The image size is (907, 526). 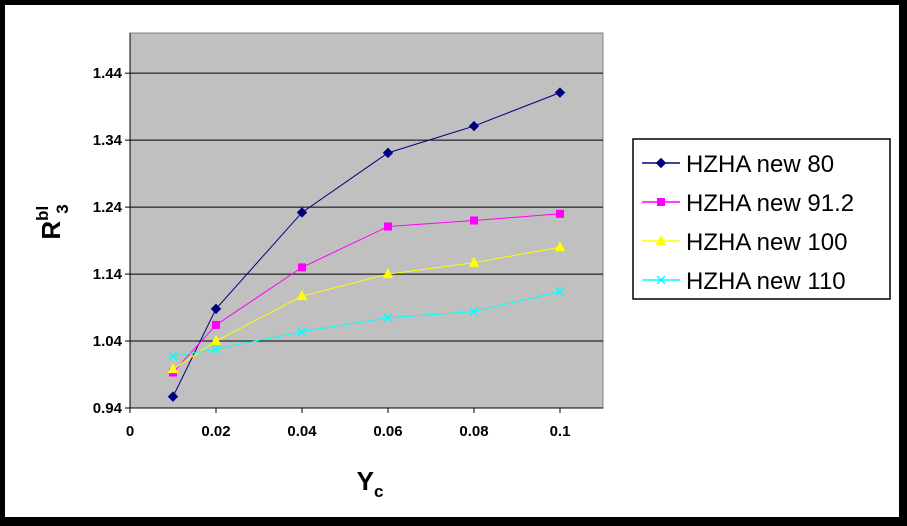 What do you see at coordinates (108, 140) in the screenshot?
I see `y-tick-label: 1.34` at bounding box center [108, 140].